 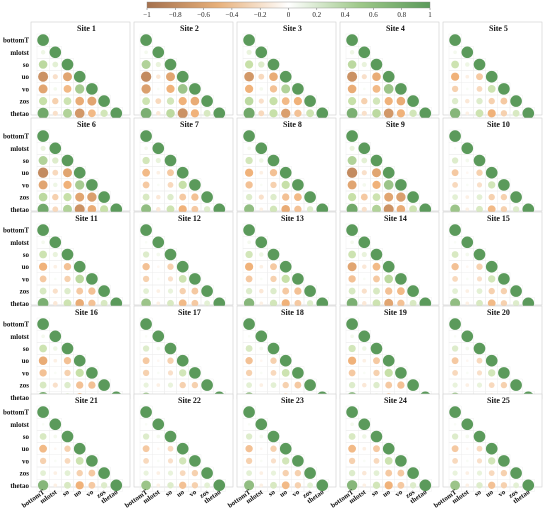 I want to click on panel-title: Site 19, so click(x=395, y=312).